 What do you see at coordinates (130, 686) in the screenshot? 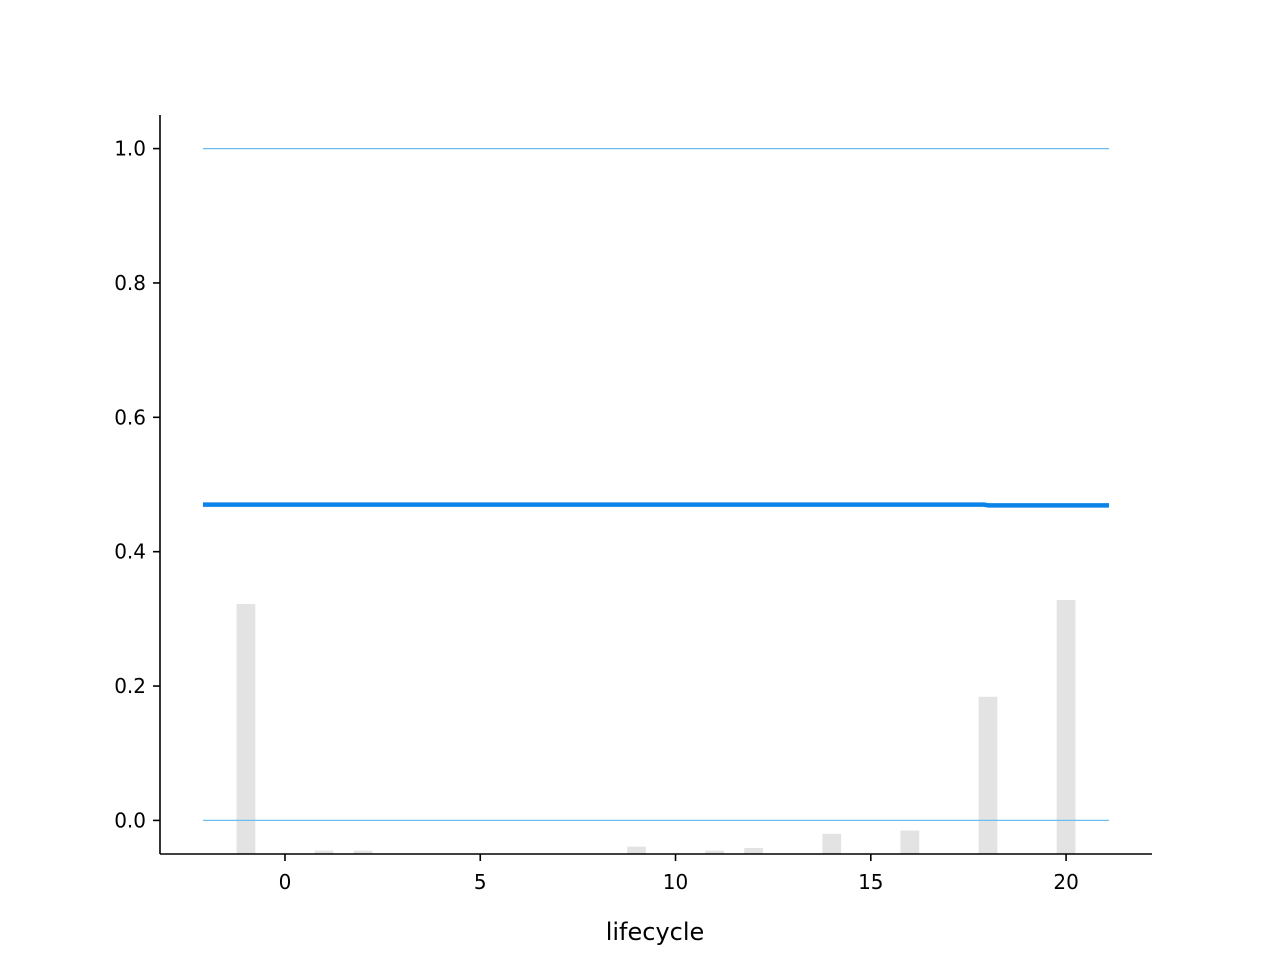
I see `y-tick-label: 0.2` at bounding box center [130, 686].